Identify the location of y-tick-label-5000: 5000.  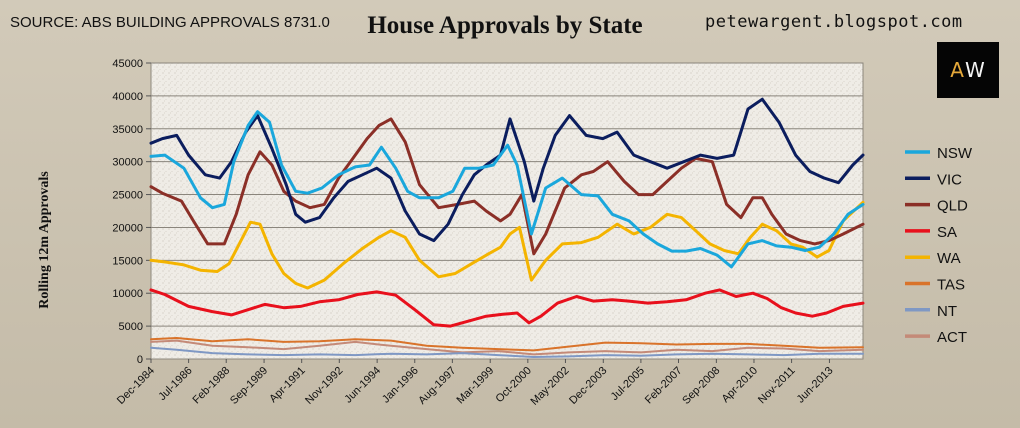
(131, 327).